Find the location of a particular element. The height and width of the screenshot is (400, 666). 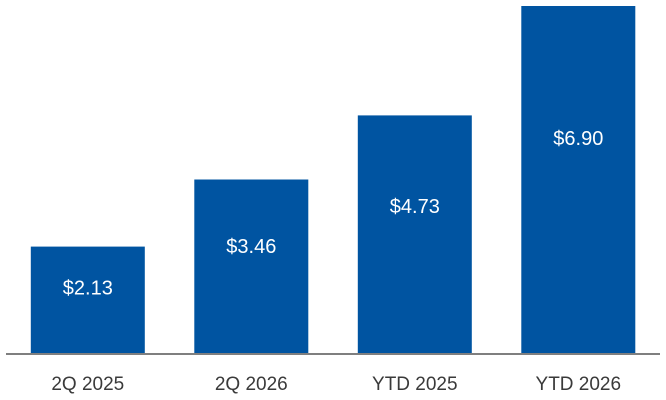

data-label-1: $2.13 is located at coordinates (88, 288).